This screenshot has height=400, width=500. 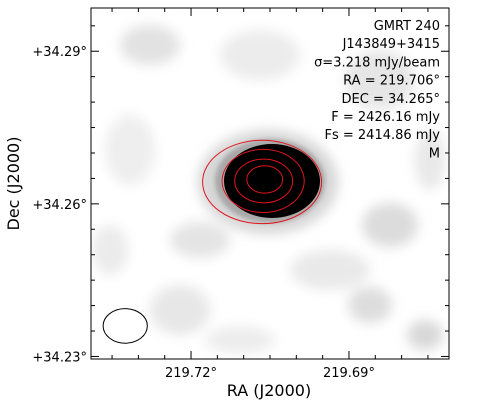 I want to click on y-tick-label: +34.26°, so click(x=59, y=205).